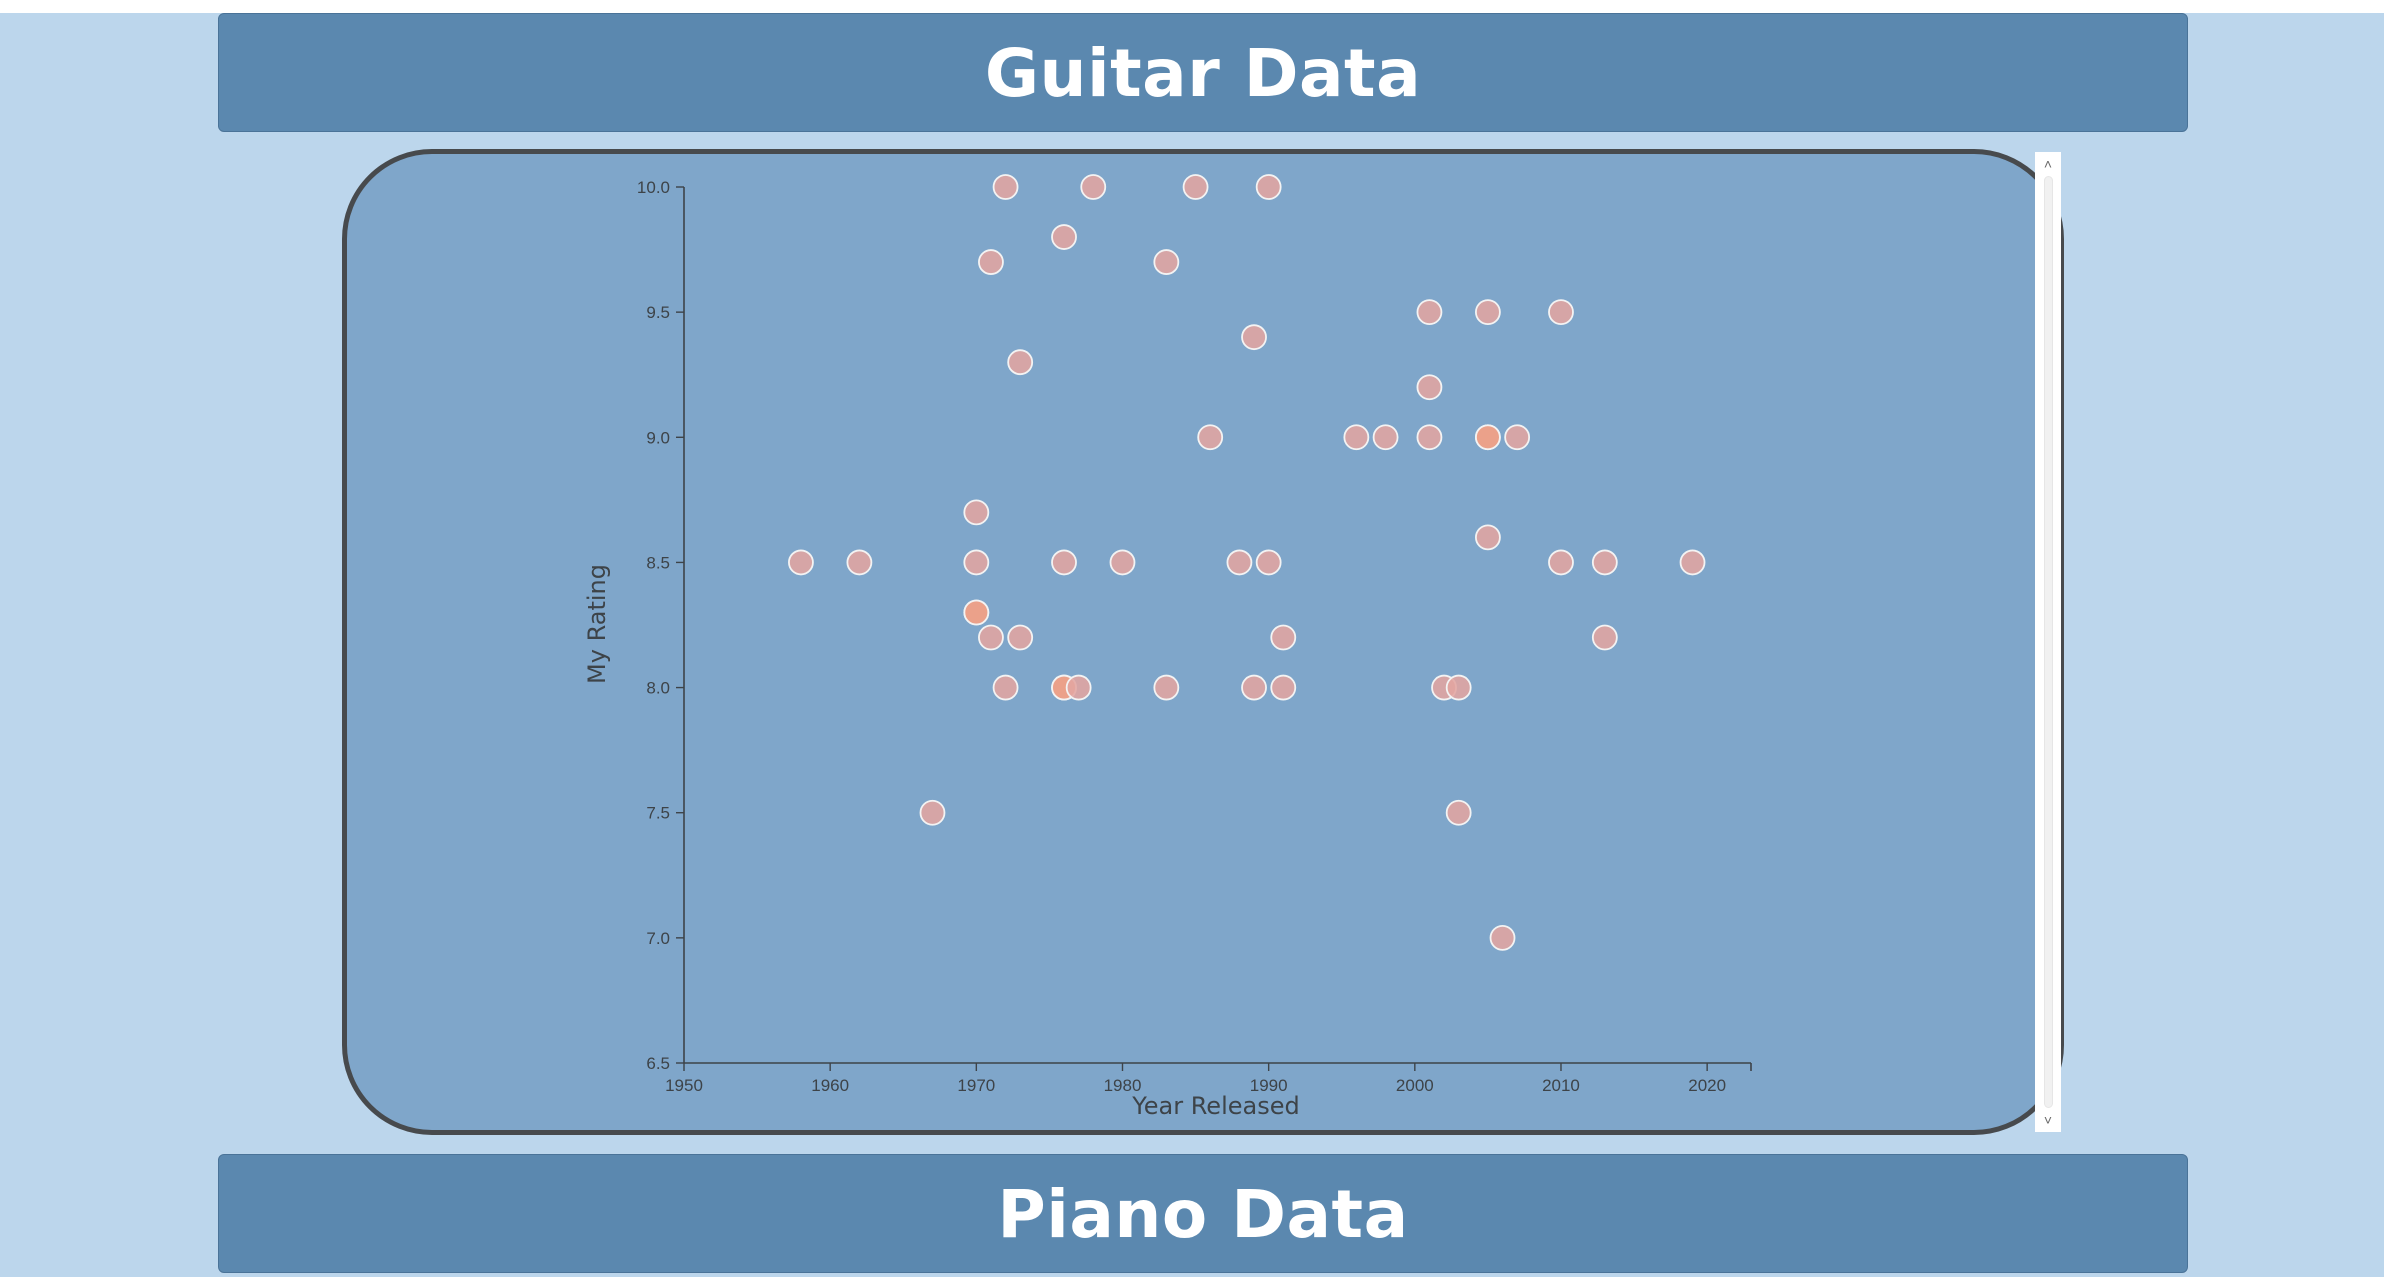  What do you see at coordinates (597, 624) in the screenshot?
I see `y-axis-title: My Rating` at bounding box center [597, 624].